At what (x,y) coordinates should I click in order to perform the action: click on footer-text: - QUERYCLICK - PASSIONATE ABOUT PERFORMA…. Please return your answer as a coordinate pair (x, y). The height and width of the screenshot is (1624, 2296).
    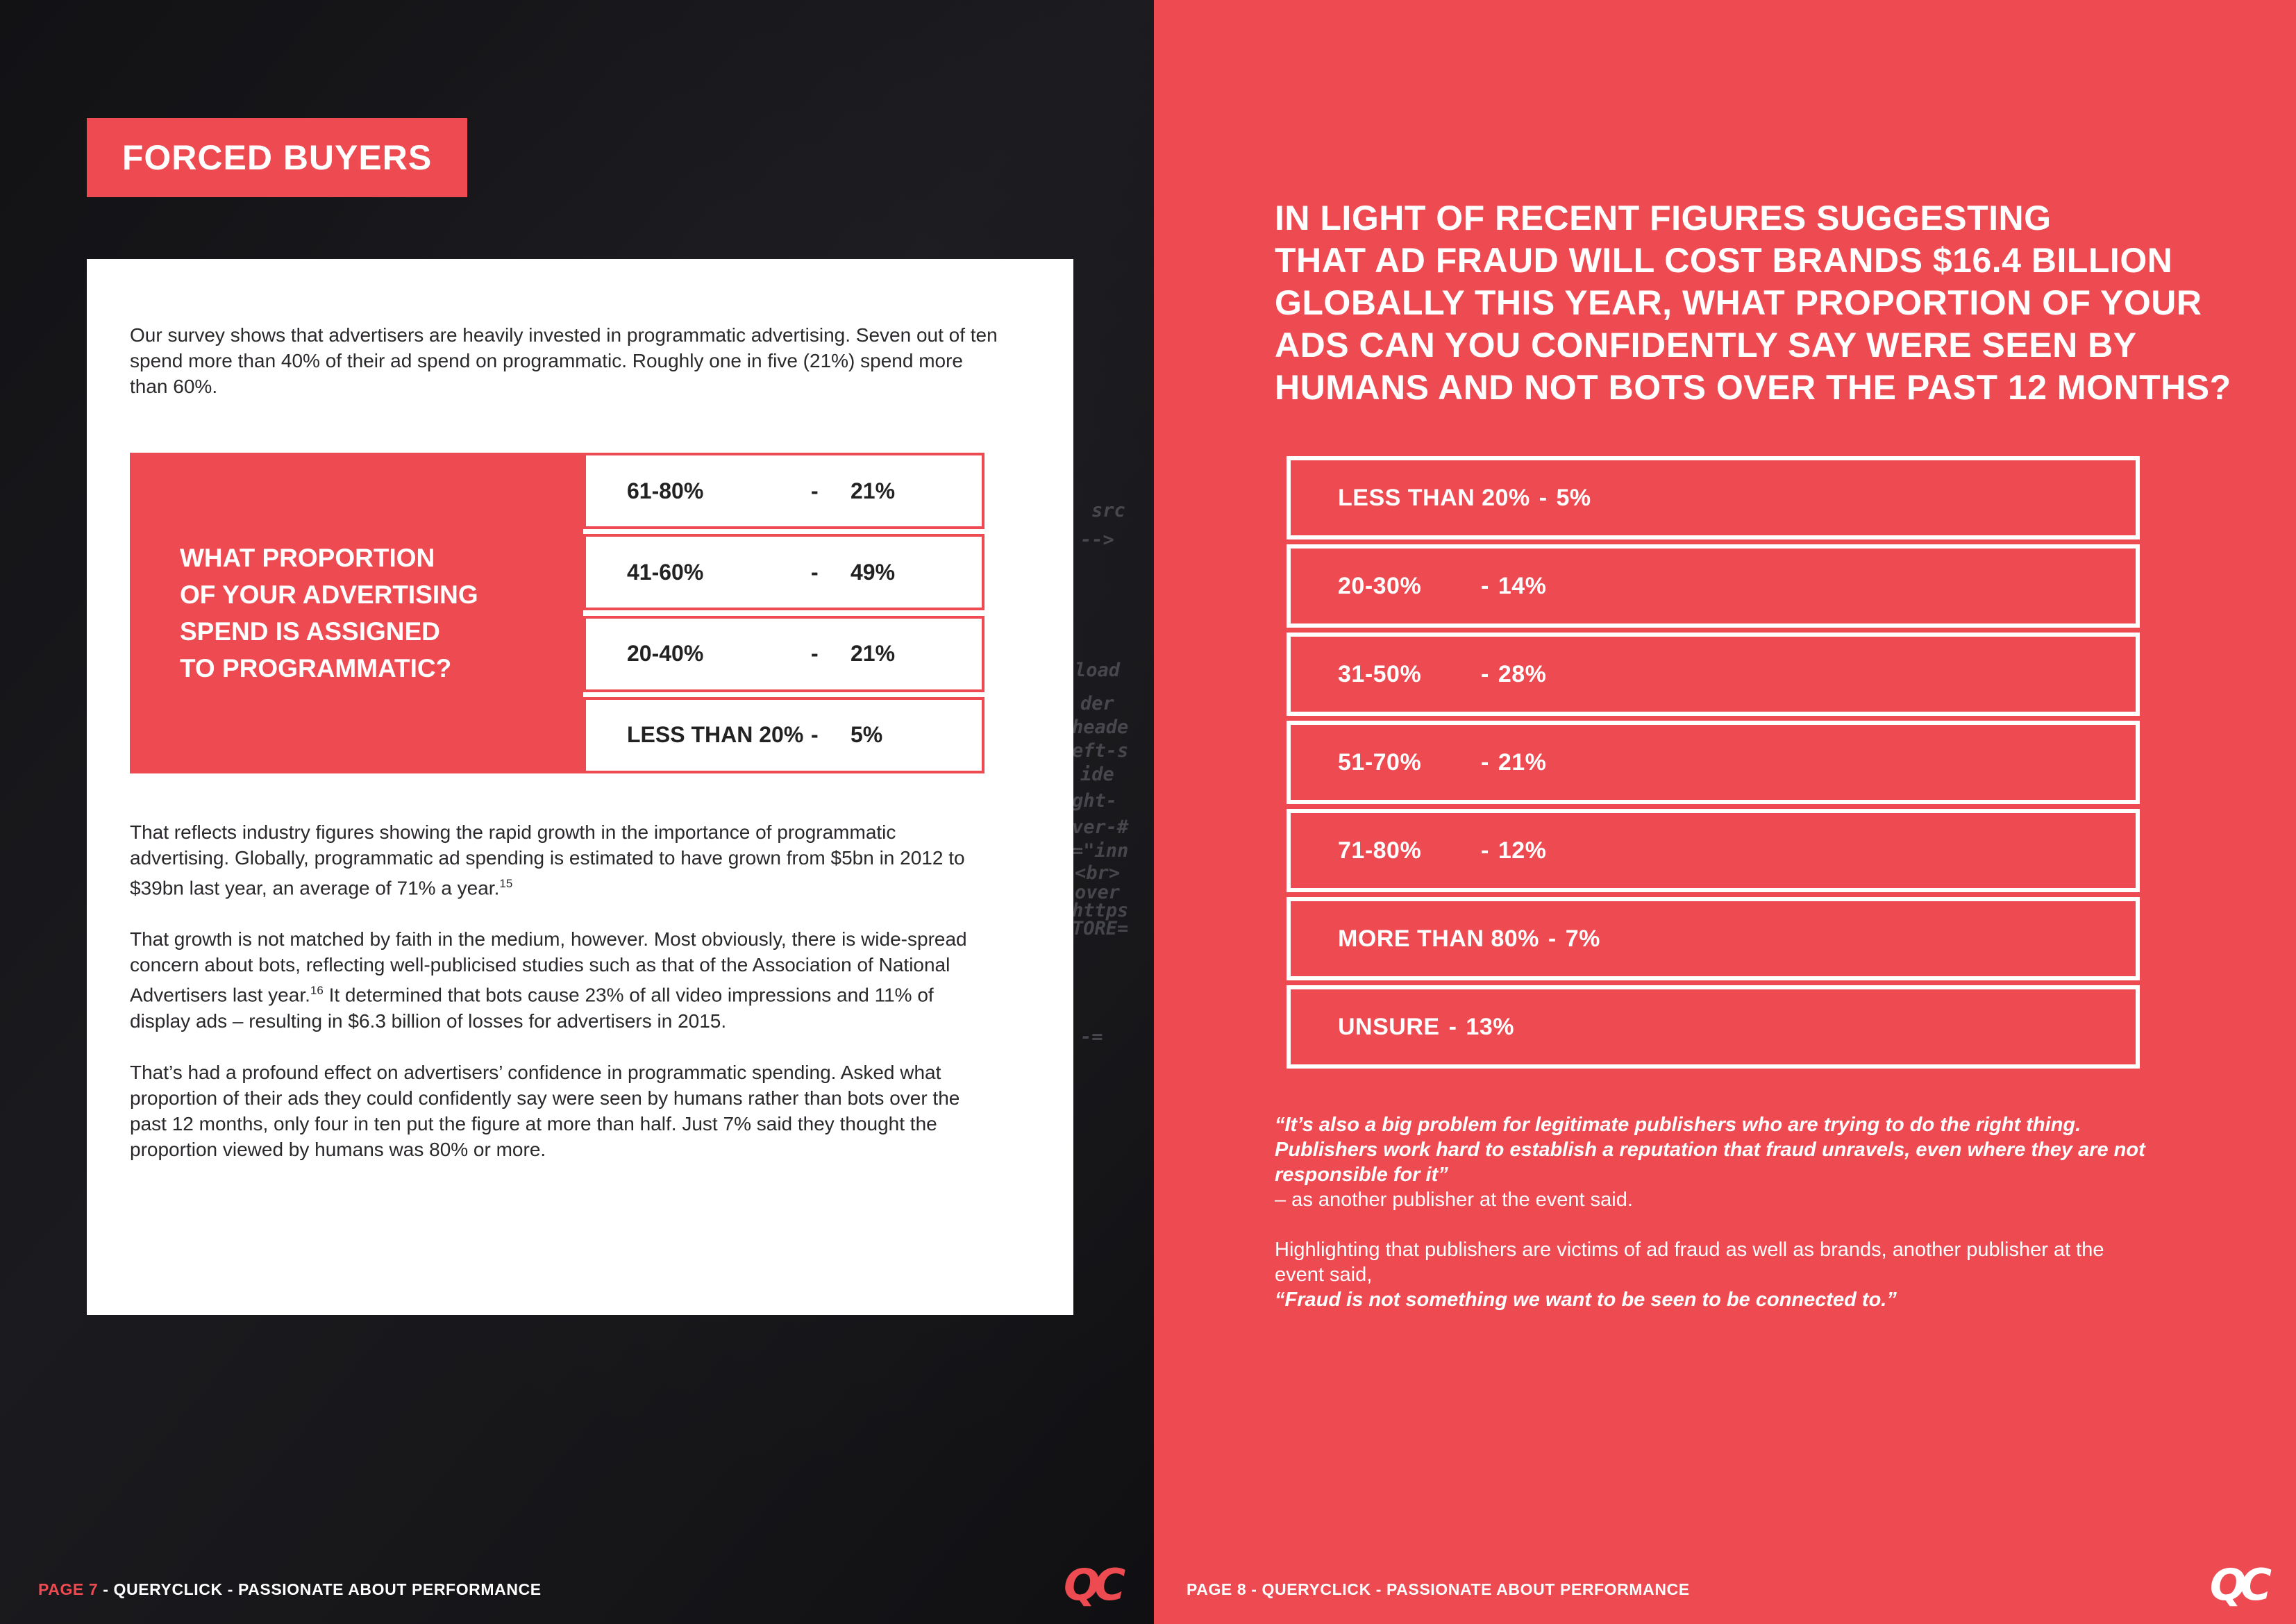
    Looking at the image, I should click on (320, 1589).